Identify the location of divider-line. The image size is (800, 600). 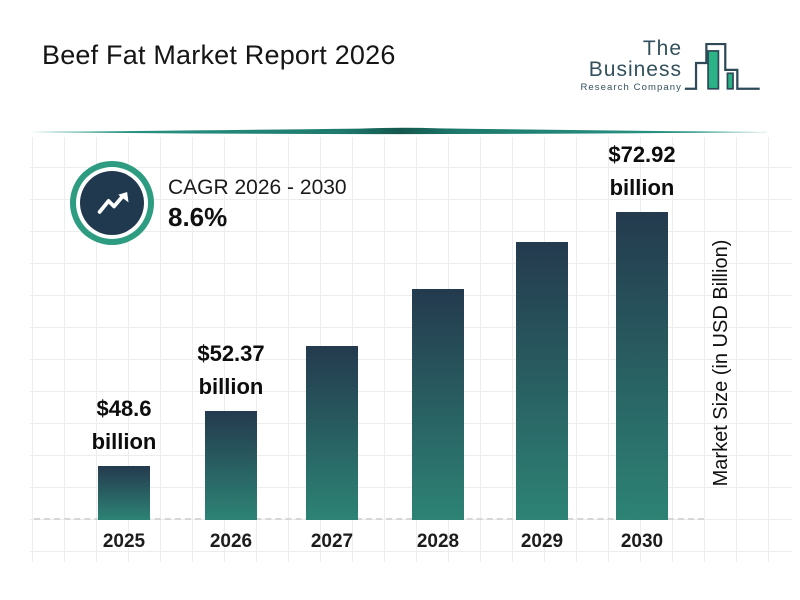
(400, 131).